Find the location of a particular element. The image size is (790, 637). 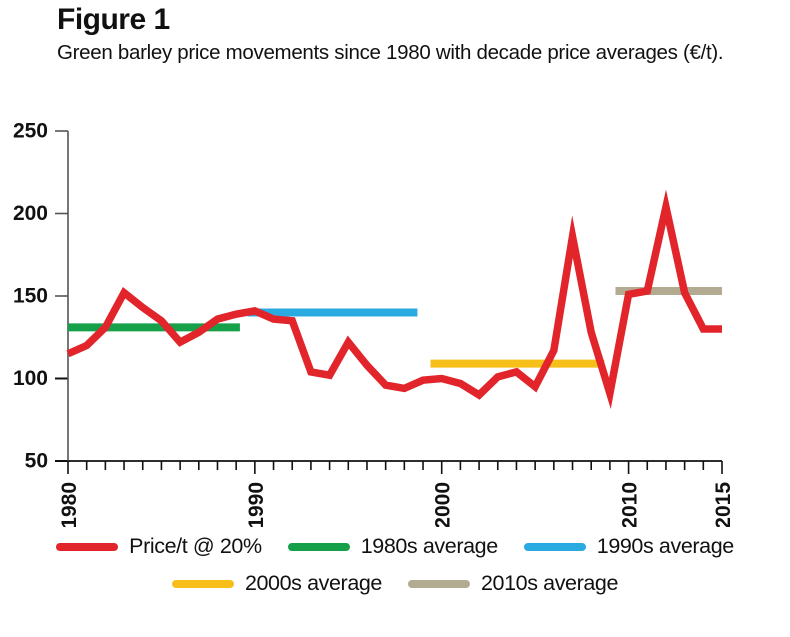

legend-label: Price/t @ 20% is located at coordinates (195, 546).